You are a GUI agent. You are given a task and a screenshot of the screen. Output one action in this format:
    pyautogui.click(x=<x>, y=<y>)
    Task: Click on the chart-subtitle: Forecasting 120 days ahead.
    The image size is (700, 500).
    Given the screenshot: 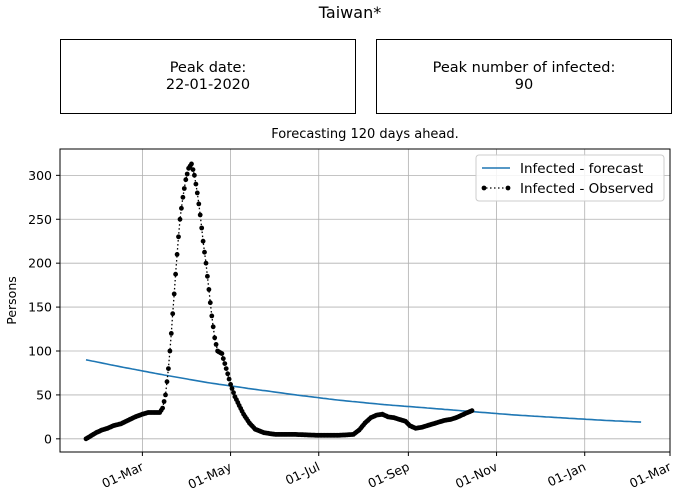 What is the action you would take?
    pyautogui.click(x=365, y=134)
    